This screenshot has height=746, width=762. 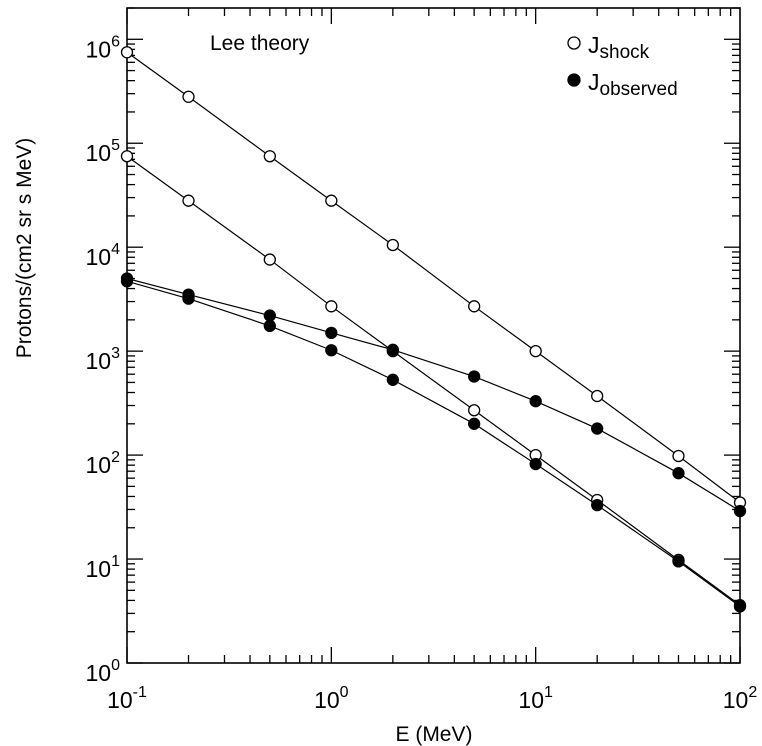 What do you see at coordinates (625, 52) in the screenshot?
I see `legend-label-shock-sub: shock` at bounding box center [625, 52].